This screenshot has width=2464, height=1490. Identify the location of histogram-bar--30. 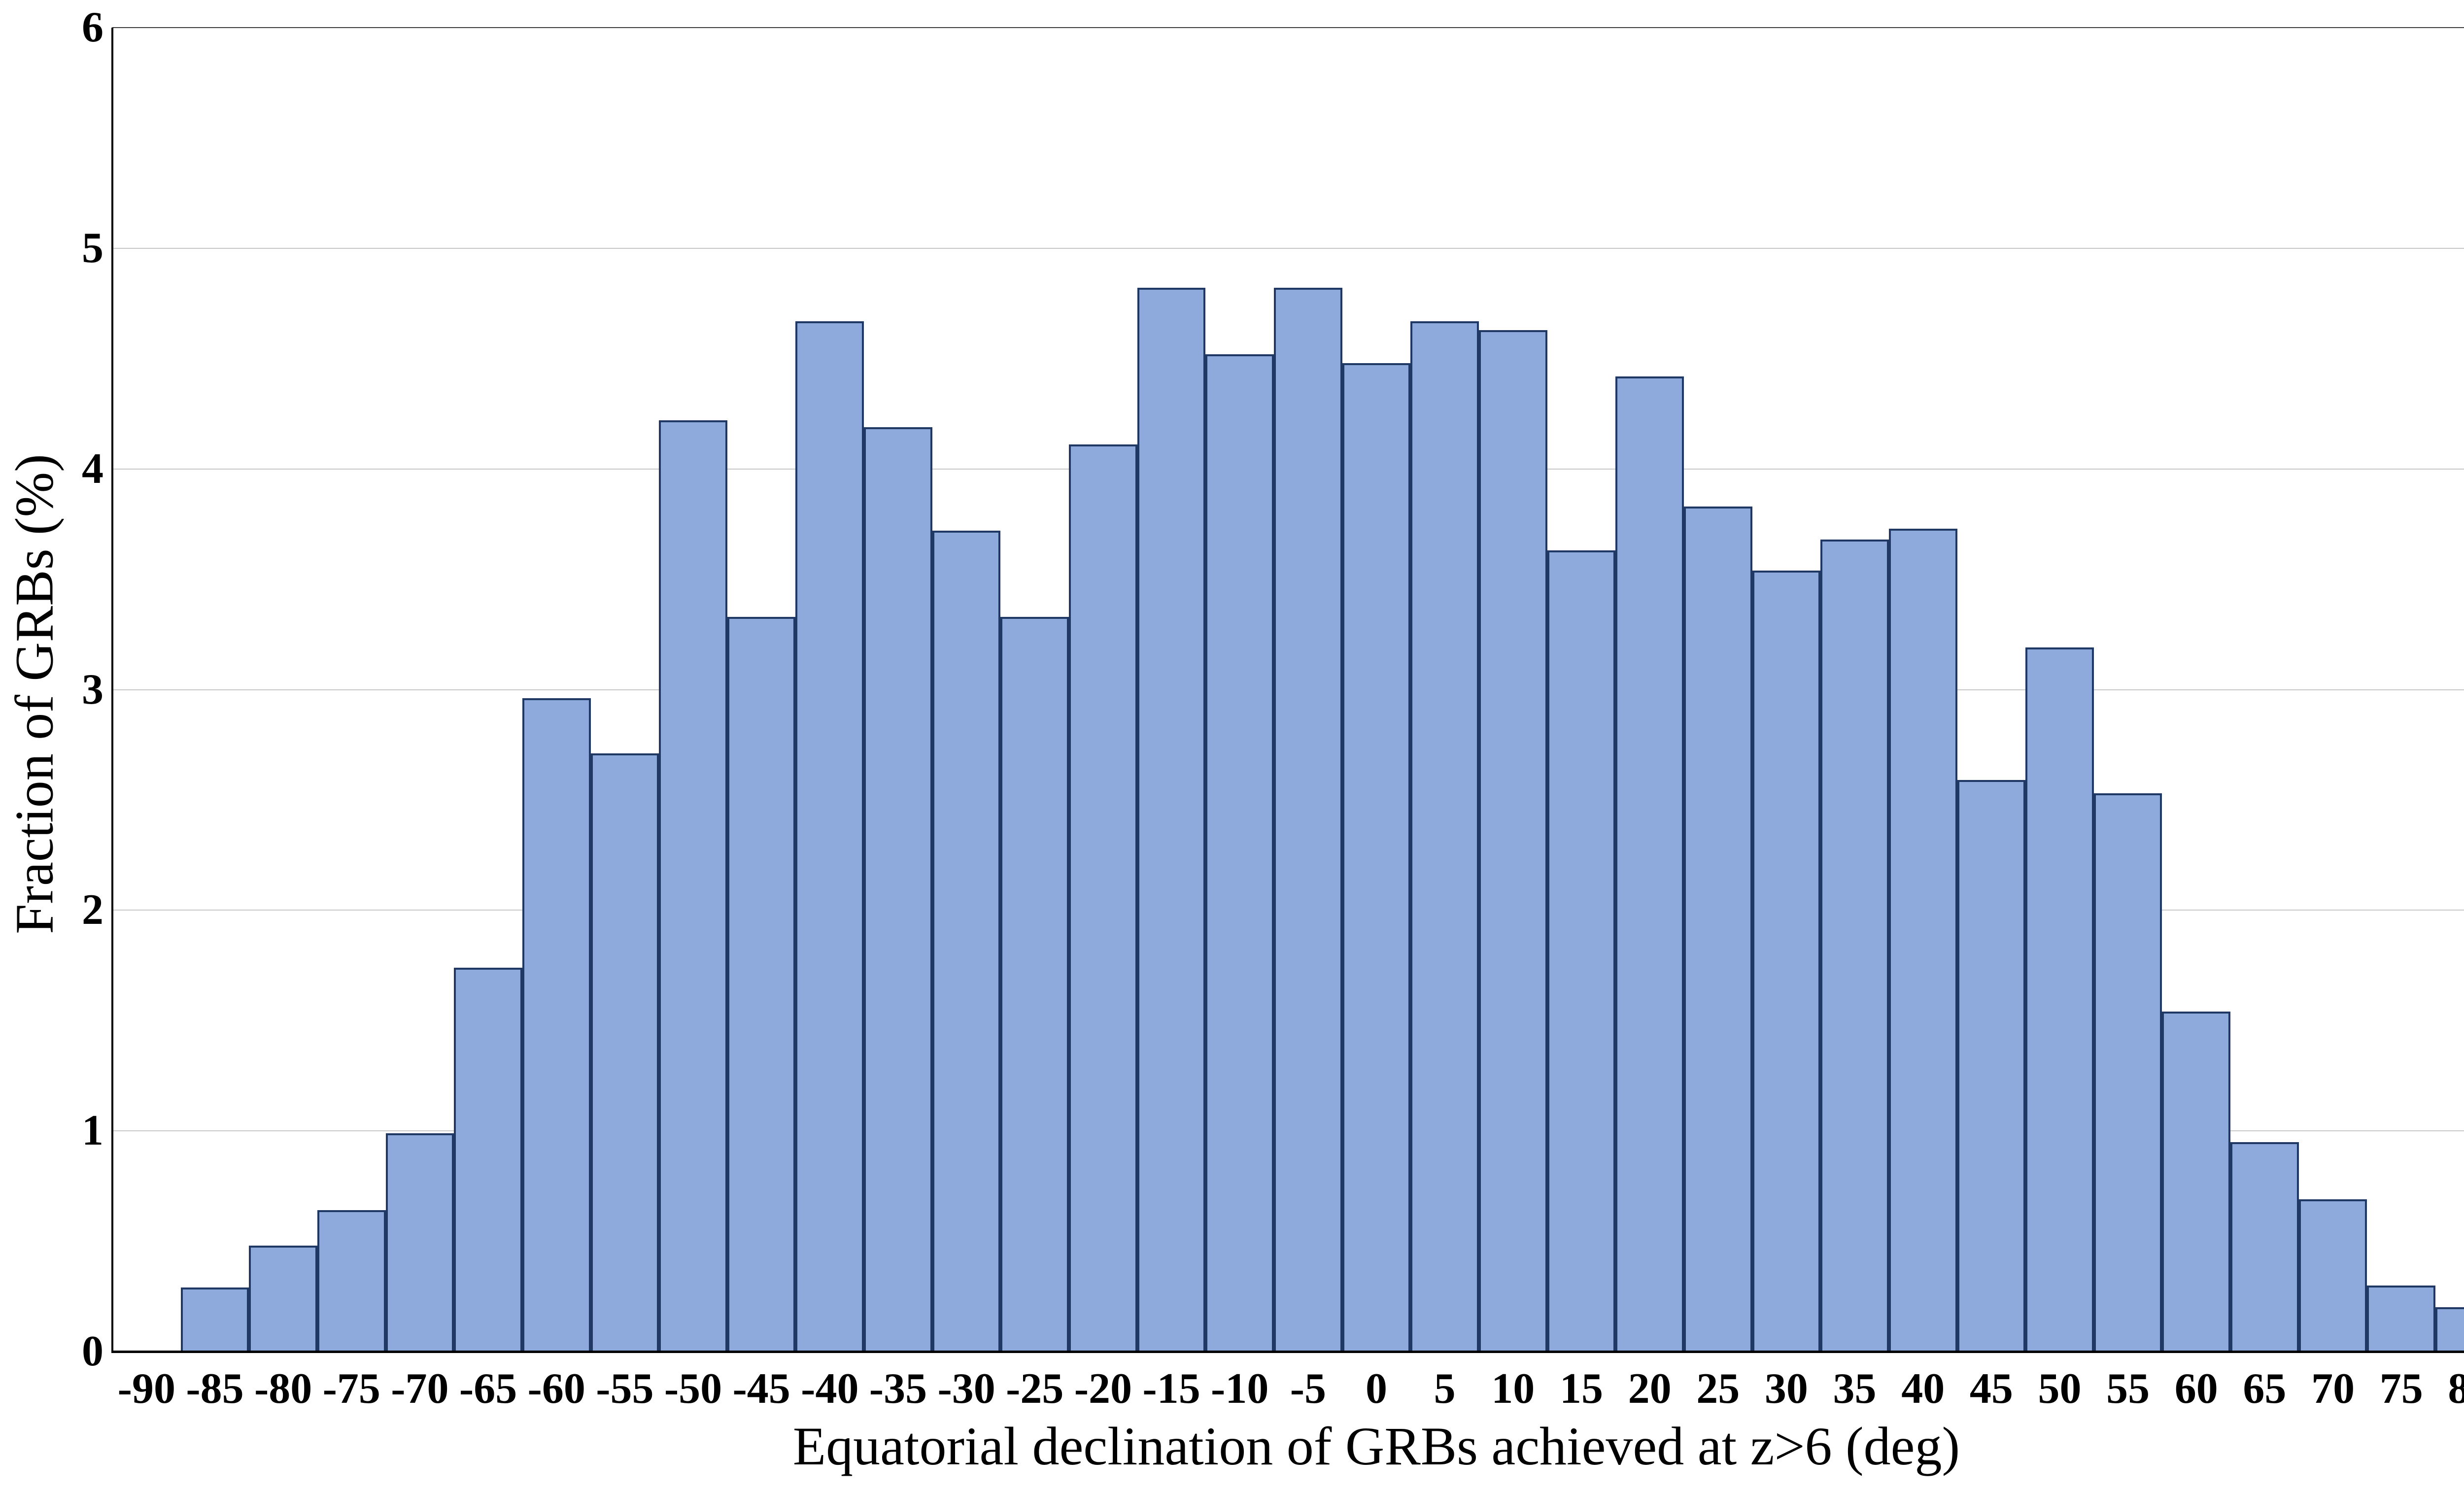
(966, 941).